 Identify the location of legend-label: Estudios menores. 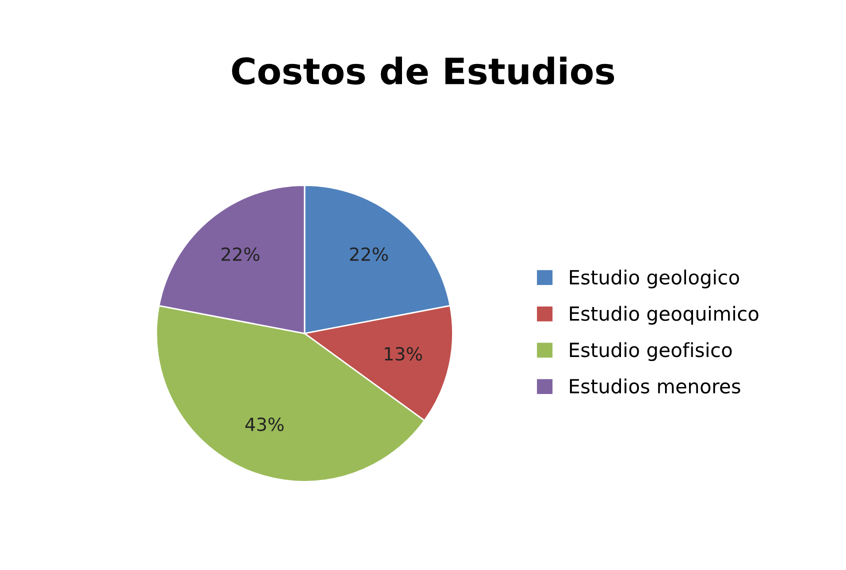
(655, 386).